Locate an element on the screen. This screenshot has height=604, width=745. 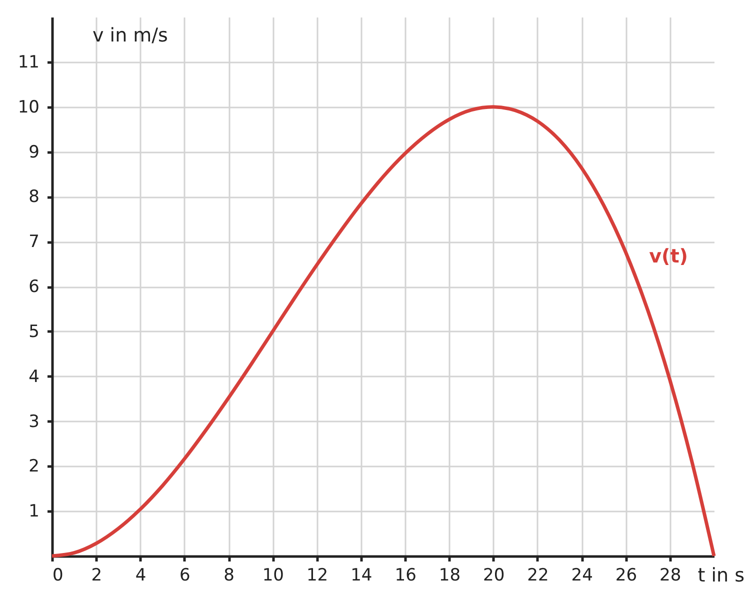
x-tick-label: 16 is located at coordinates (405, 576).